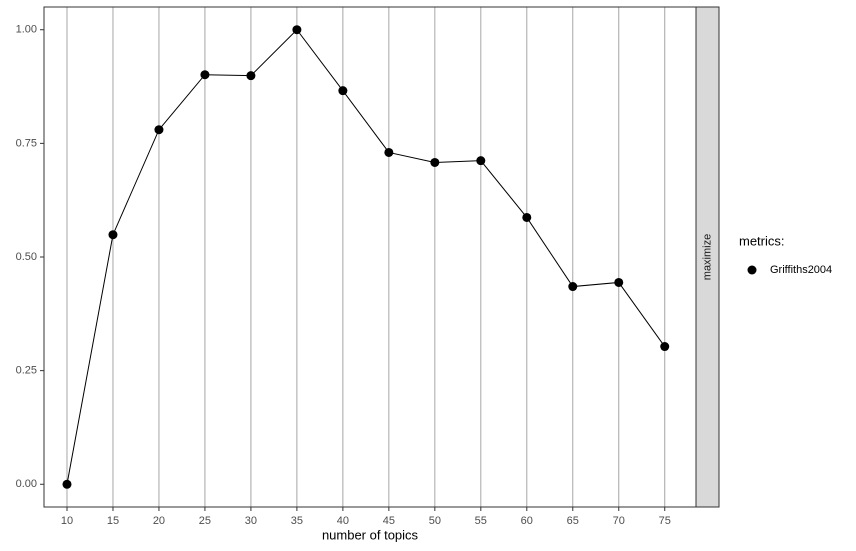 The width and height of the screenshot is (856, 551). What do you see at coordinates (801, 270) in the screenshot?
I see `legend-label: Griffiths2004` at bounding box center [801, 270].